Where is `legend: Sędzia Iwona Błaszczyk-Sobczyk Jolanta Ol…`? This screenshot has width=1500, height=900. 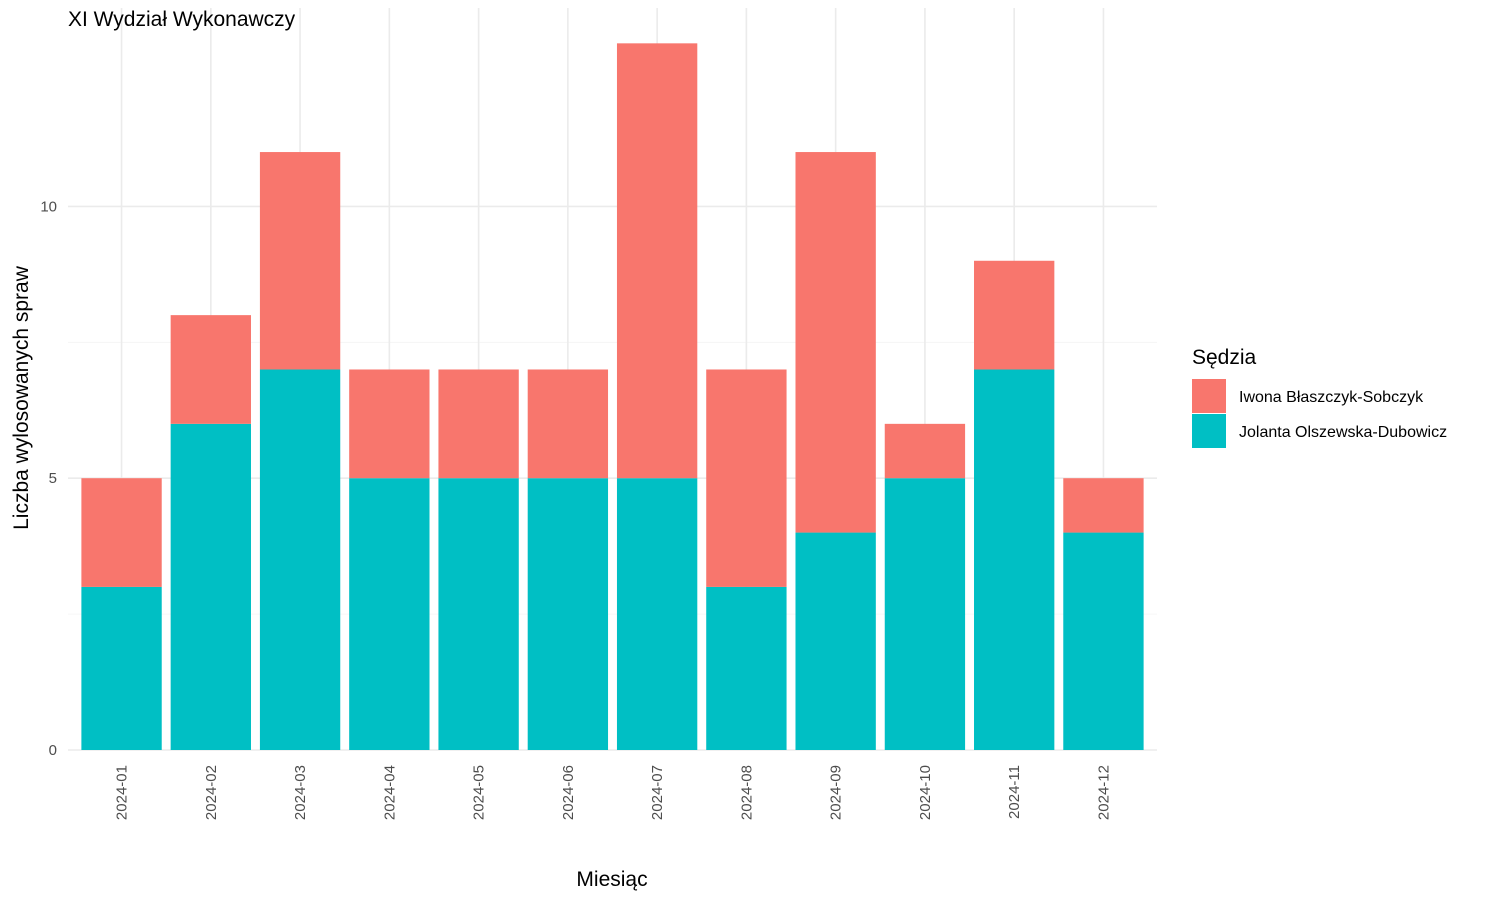 legend: Sędzia Iwona Błaszczyk-Sobczyk Jolanta Ol… is located at coordinates (1319, 397).